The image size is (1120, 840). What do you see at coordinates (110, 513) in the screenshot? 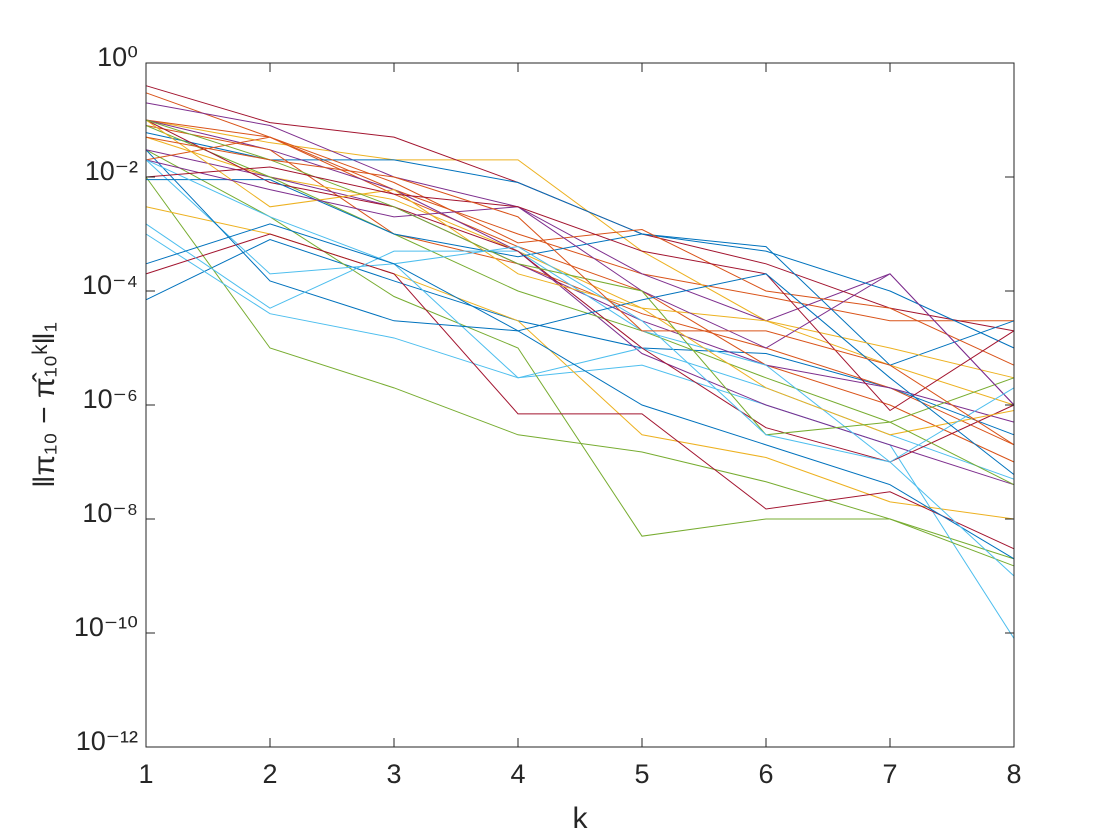
I see `y-tick-label: 10⁻⁸` at bounding box center [110, 513].